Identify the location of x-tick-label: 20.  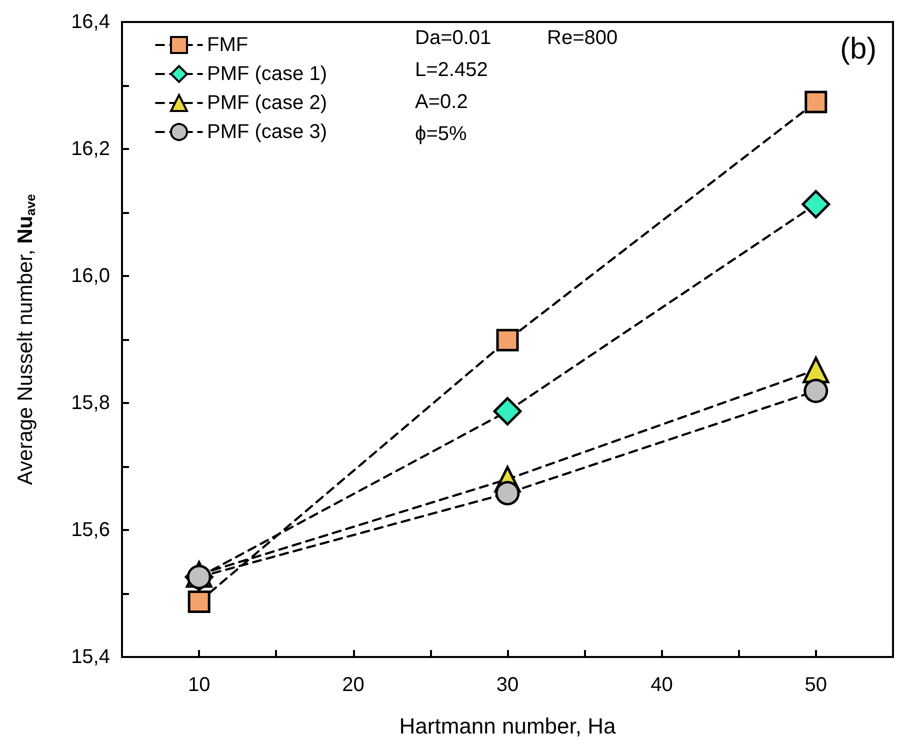
(353, 685).